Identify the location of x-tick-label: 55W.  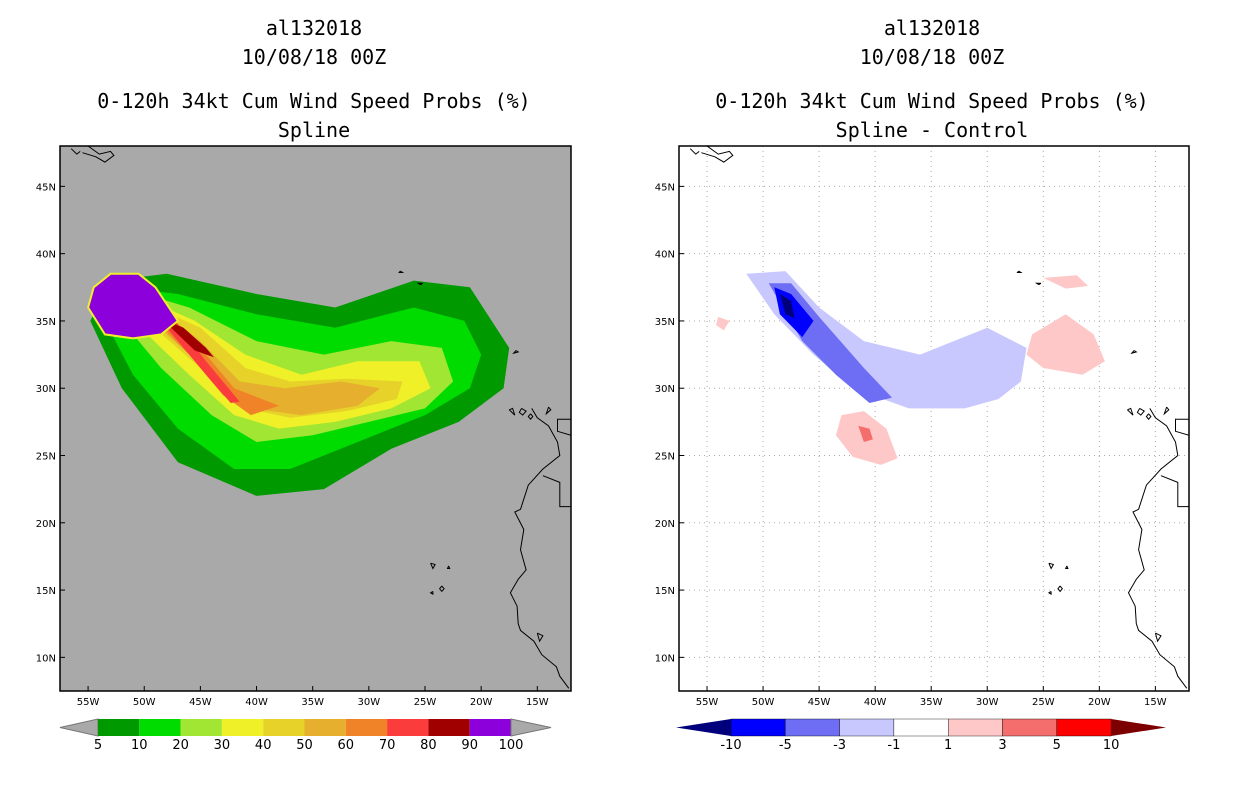
(88, 702).